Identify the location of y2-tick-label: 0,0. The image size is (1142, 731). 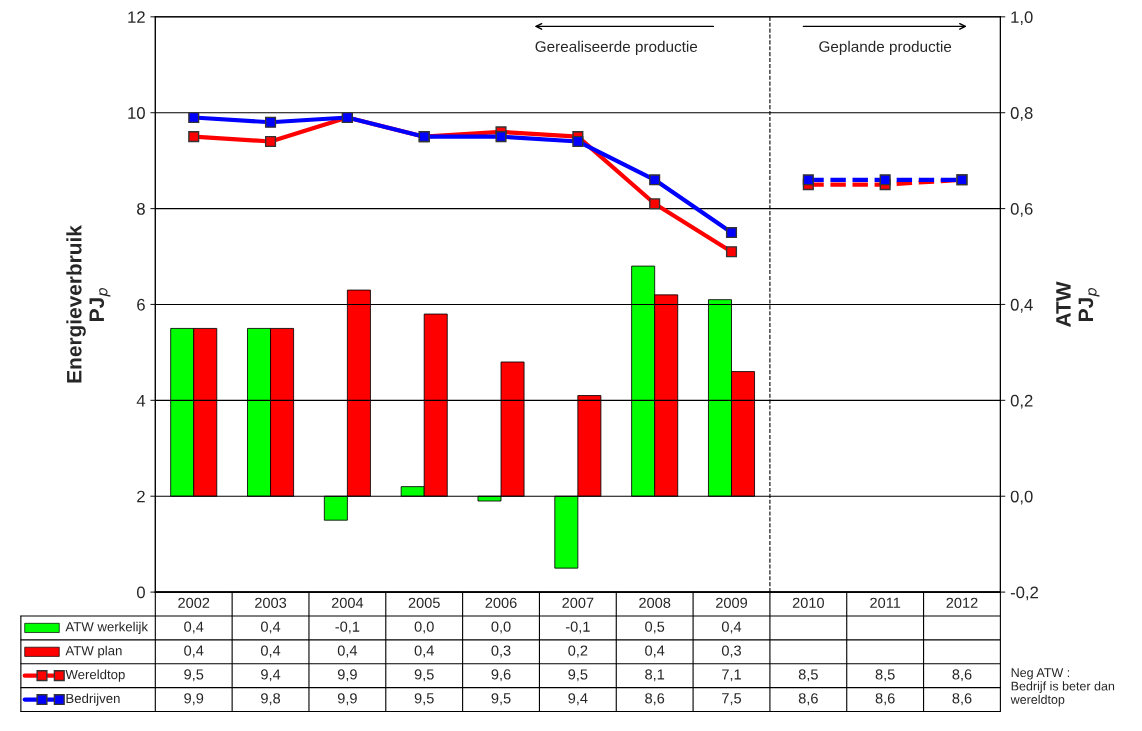
(1021, 497).